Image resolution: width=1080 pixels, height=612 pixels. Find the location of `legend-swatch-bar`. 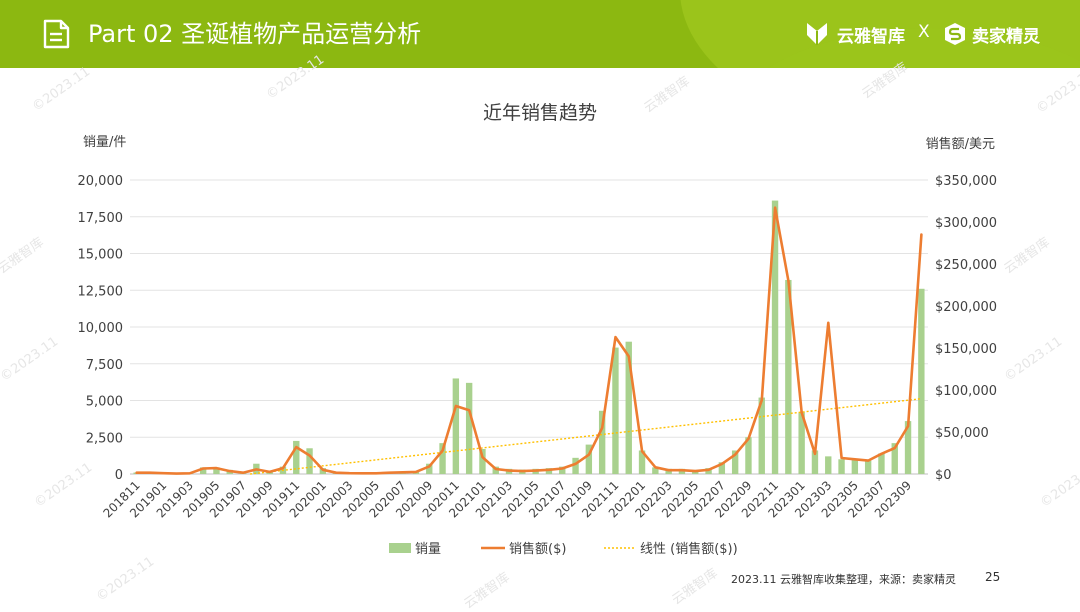

legend-swatch-bar is located at coordinates (400, 548).